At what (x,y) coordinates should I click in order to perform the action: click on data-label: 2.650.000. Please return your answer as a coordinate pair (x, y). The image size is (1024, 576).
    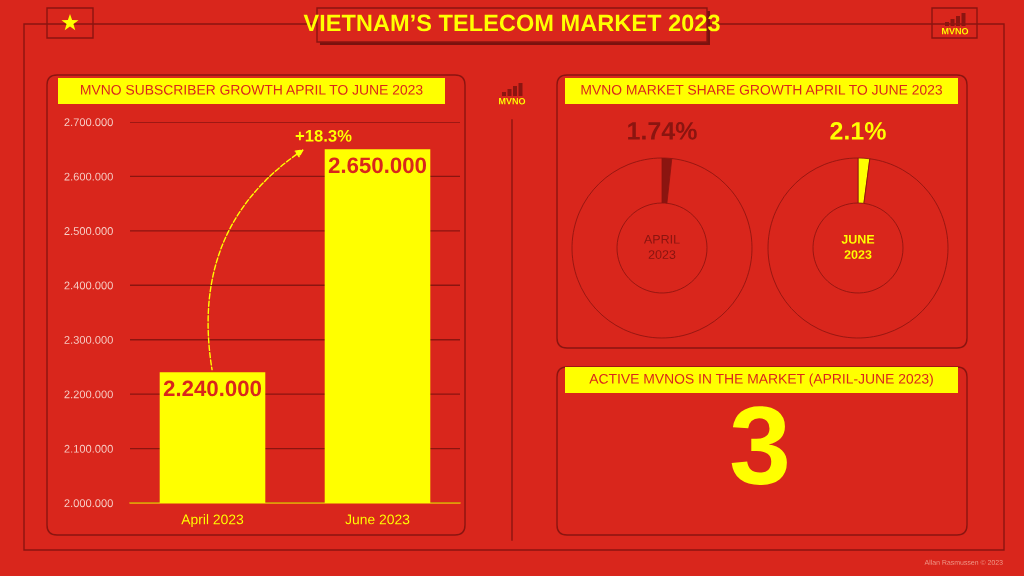
    Looking at the image, I should click on (377, 165).